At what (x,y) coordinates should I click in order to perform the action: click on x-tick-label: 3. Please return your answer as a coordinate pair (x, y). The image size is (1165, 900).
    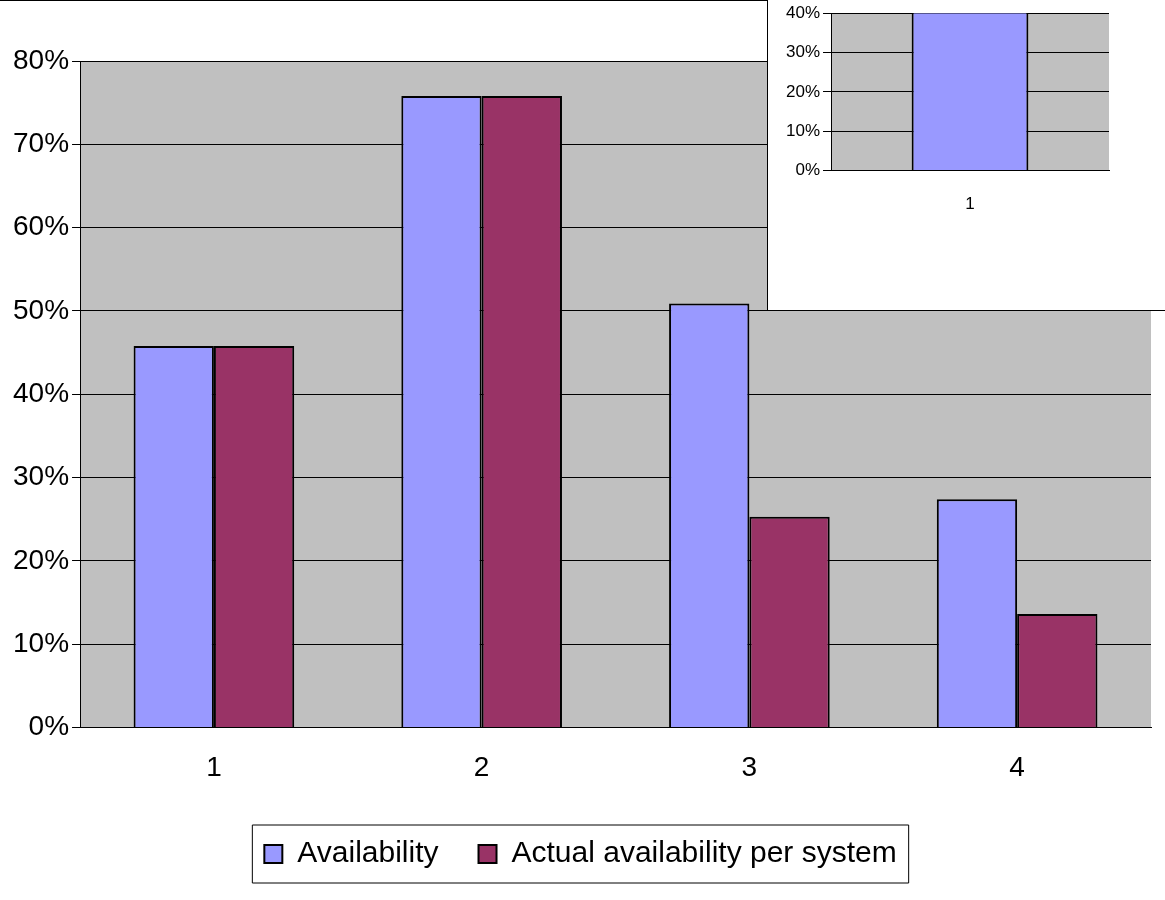
    Looking at the image, I should click on (749, 766).